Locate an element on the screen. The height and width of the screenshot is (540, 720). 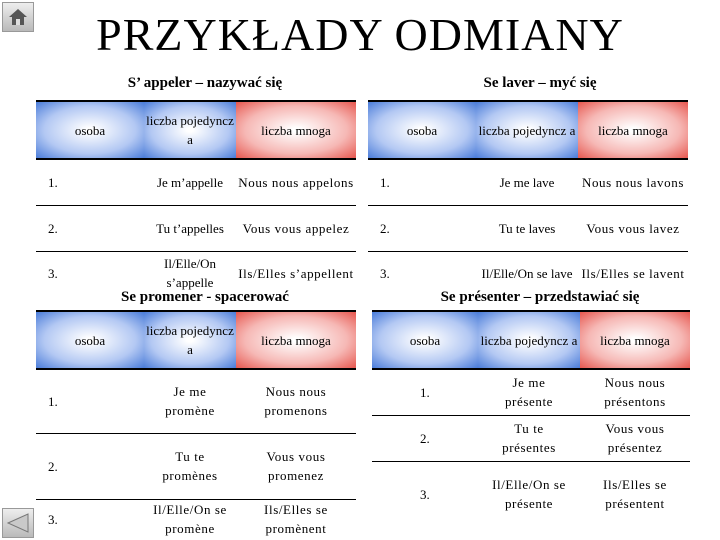
singular-cell: Tu te promènes is located at coordinates (190, 466).